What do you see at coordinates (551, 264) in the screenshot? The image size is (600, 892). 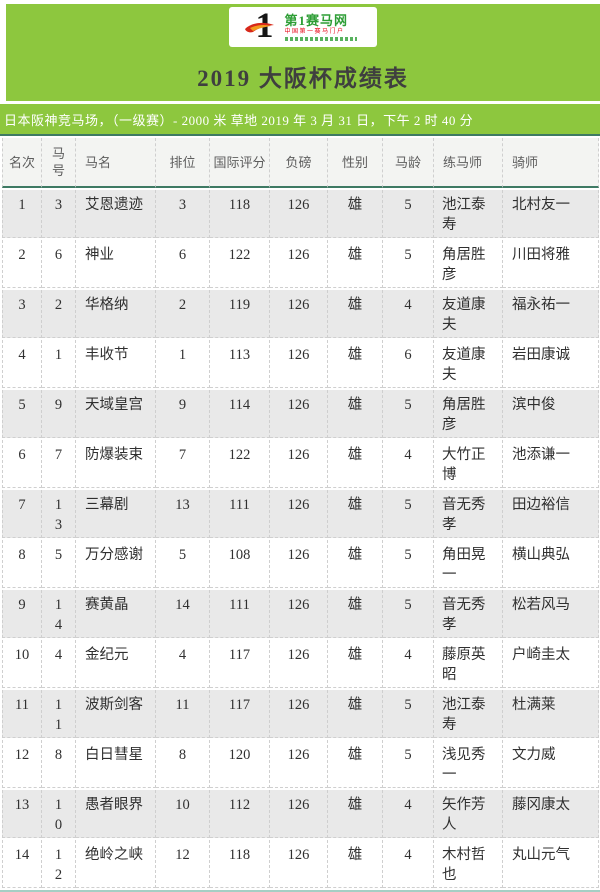 I see `cell-jockey: 川田将雅` at bounding box center [551, 264].